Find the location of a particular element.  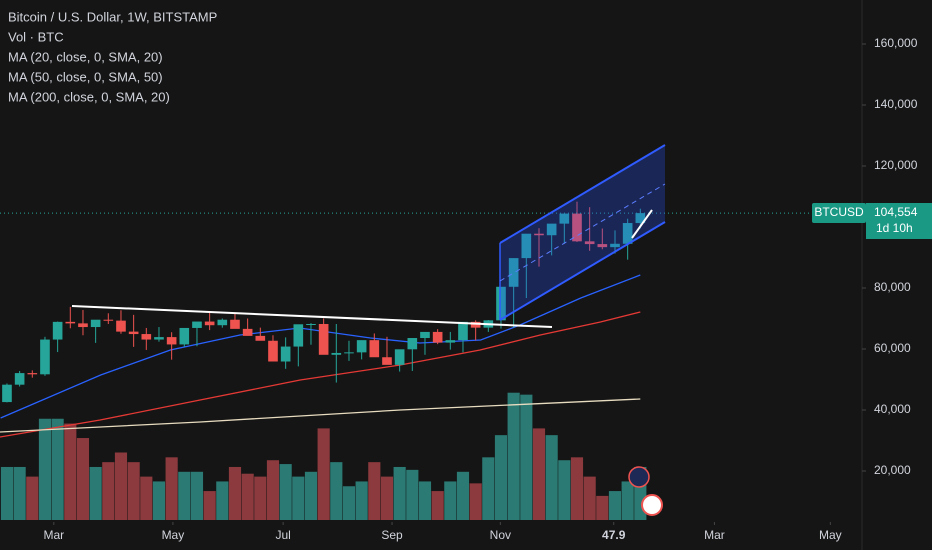

channel-fill is located at coordinates (582, 232).